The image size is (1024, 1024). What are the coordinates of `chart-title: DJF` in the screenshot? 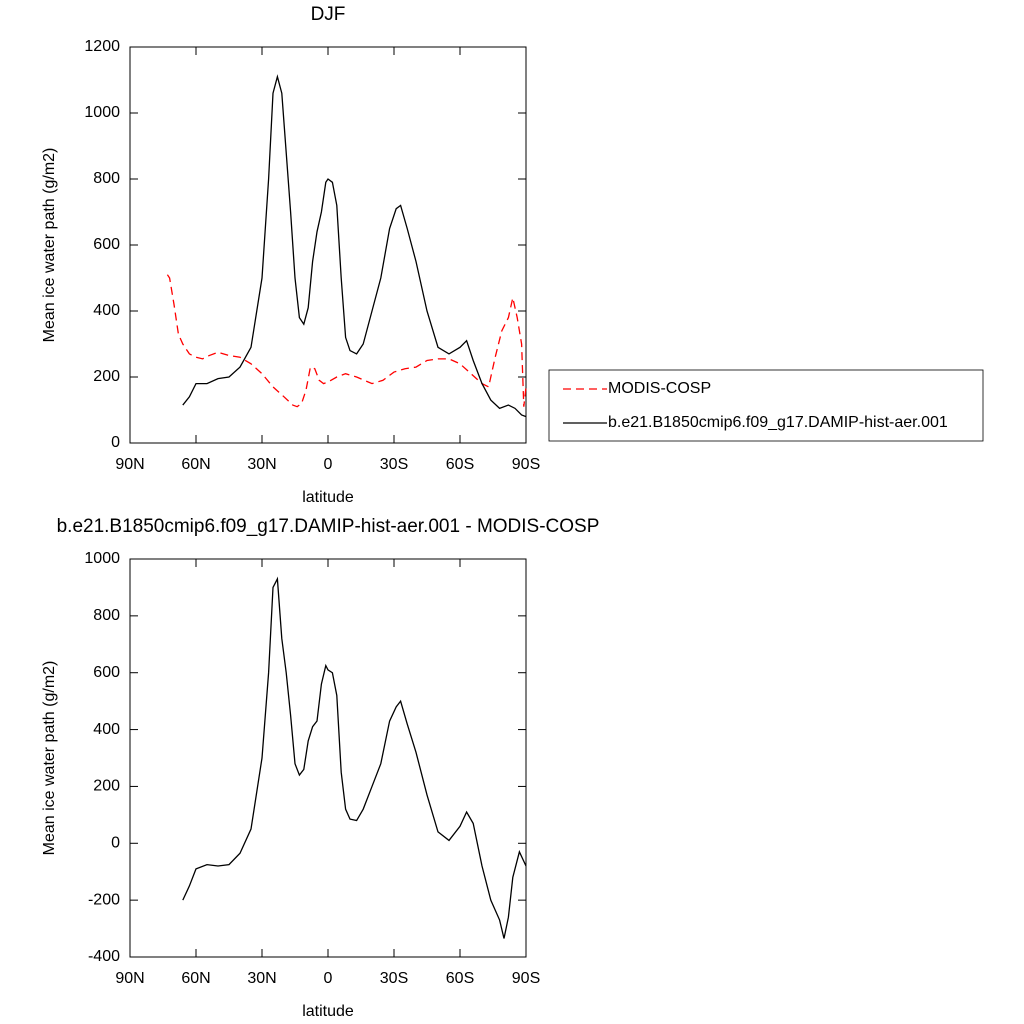 It's located at (328, 14).